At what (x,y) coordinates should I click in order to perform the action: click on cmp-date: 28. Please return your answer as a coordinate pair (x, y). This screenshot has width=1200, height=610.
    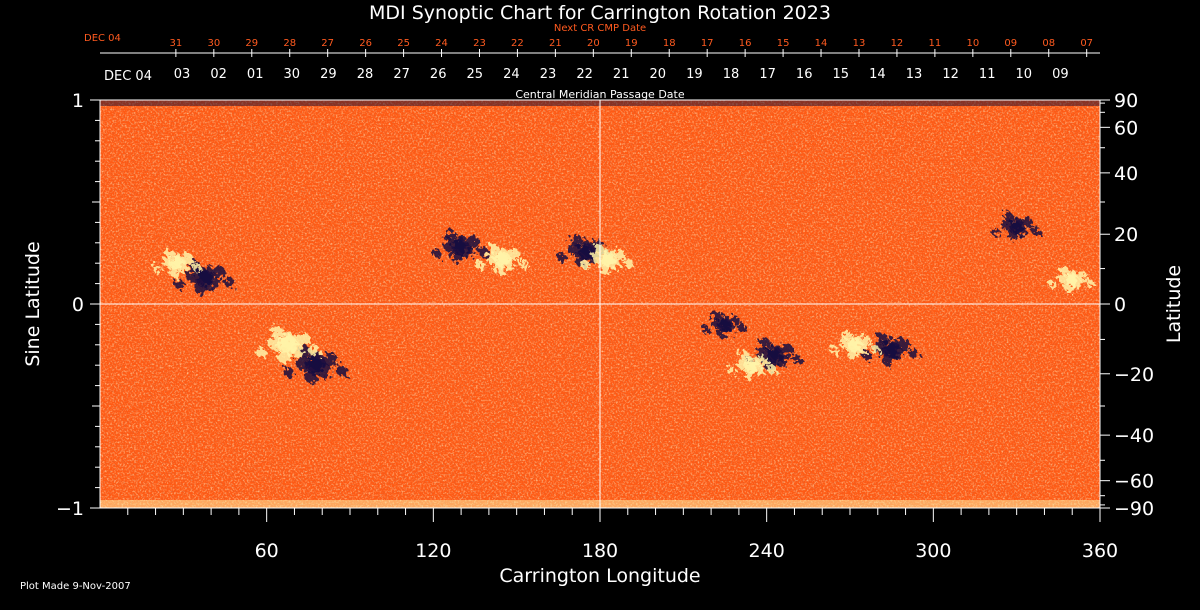
    Looking at the image, I should click on (365, 74).